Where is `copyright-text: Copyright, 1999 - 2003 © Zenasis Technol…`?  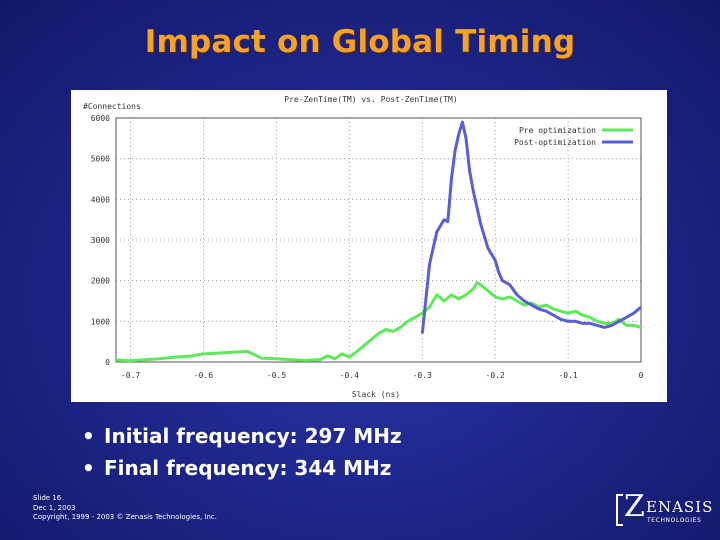 copyright-text: Copyright, 1999 - 2003 © Zenasis Technol… is located at coordinates (125, 517).